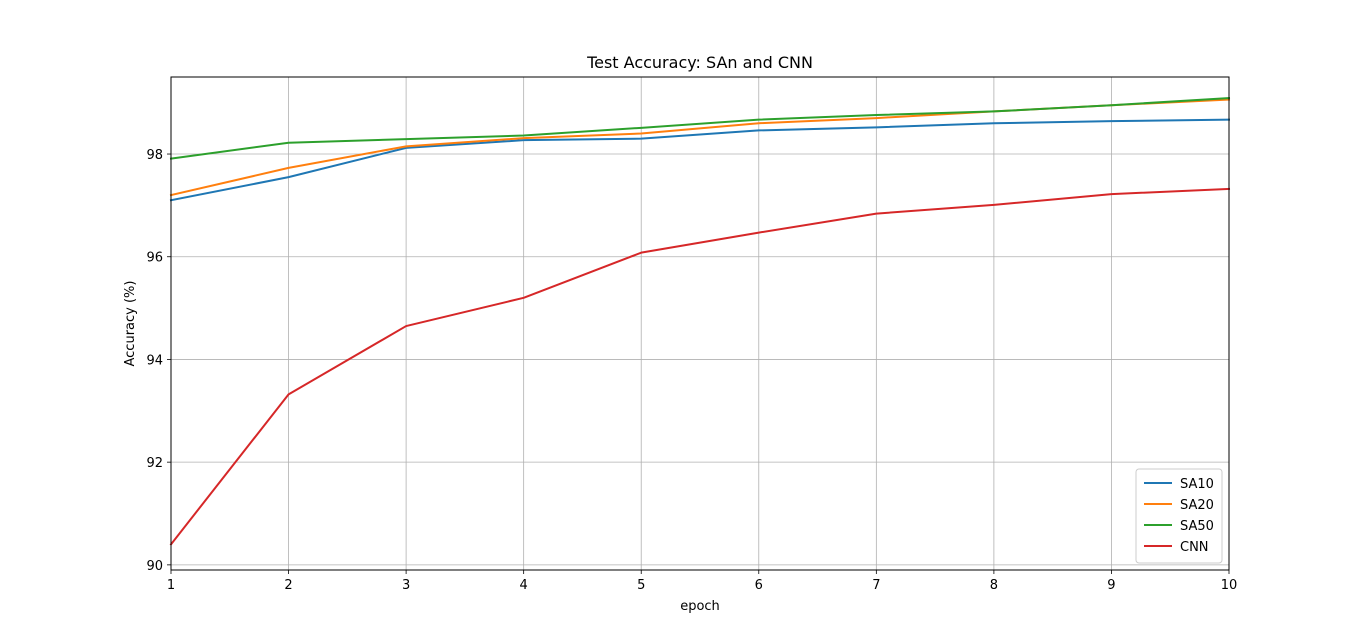 This screenshot has width=1366, height=640. Describe the element at coordinates (154, 360) in the screenshot. I see `y-tick-label: 94` at that location.